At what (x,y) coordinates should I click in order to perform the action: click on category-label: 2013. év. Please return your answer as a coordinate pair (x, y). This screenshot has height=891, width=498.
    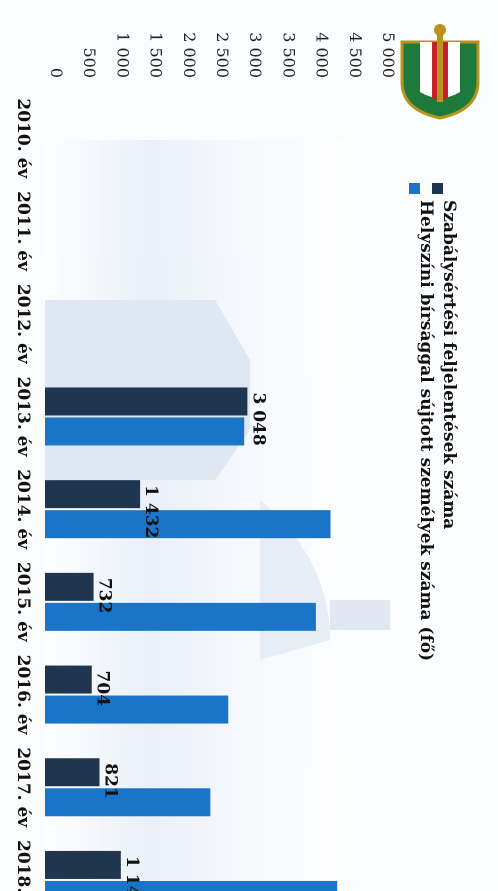
    Looking at the image, I should click on (23, 417).